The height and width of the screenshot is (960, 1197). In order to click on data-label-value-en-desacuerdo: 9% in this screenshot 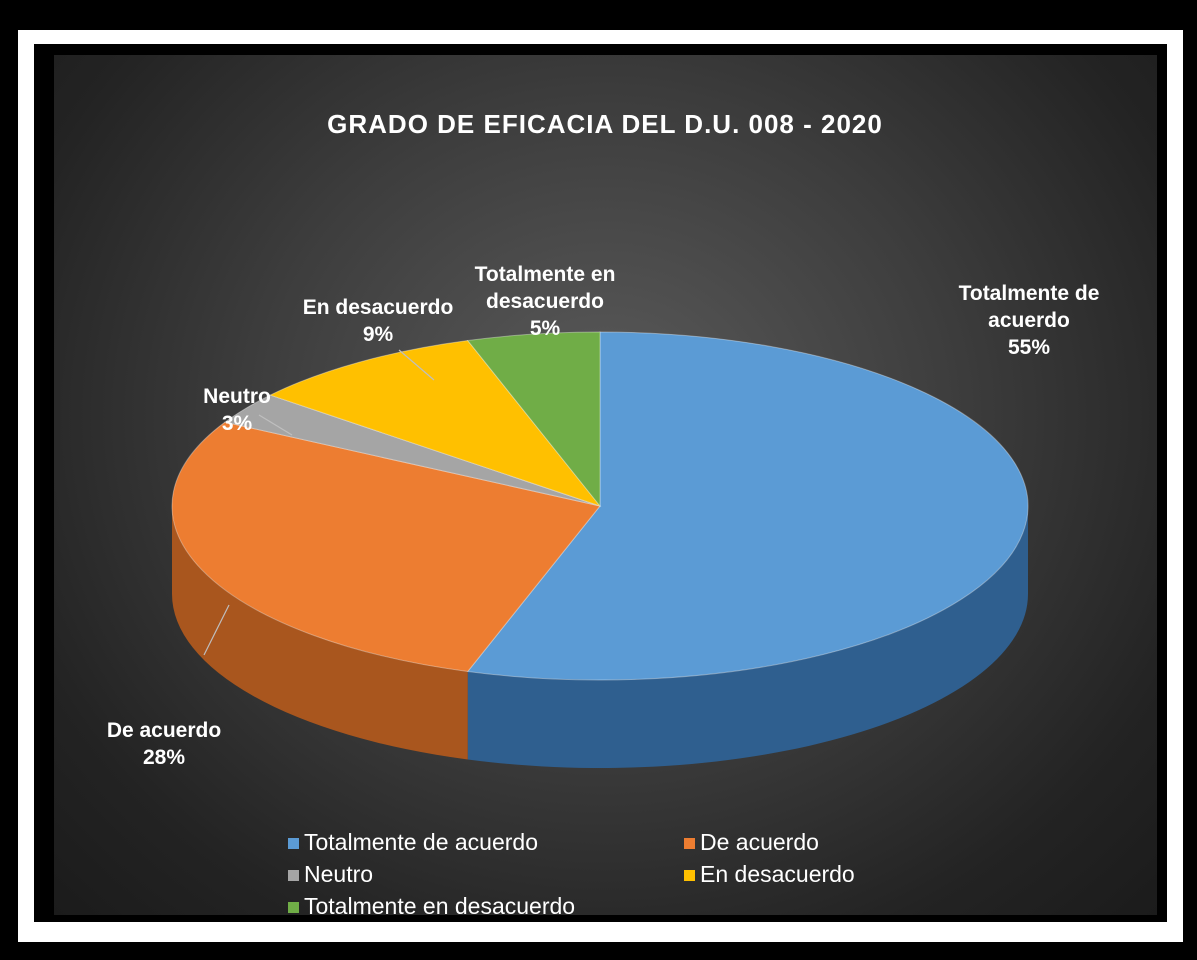, I will do `click(378, 334)`.